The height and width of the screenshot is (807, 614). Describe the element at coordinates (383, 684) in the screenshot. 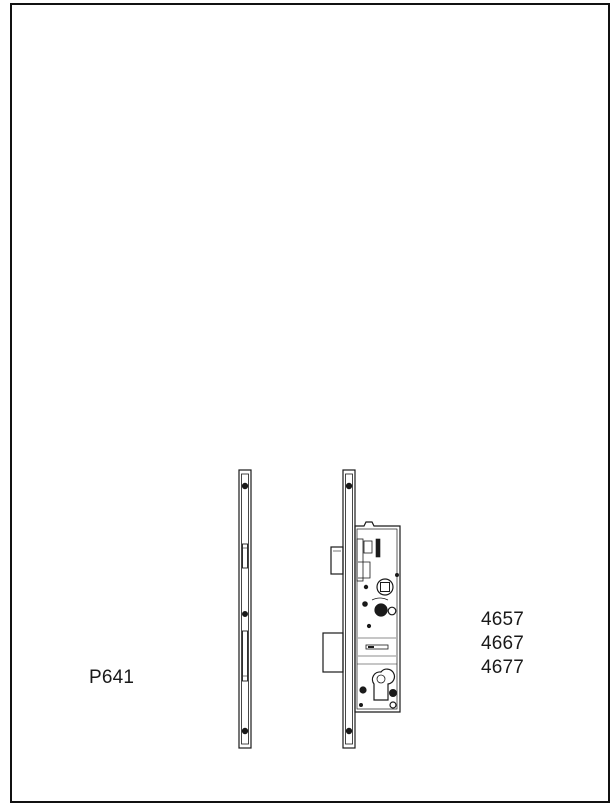

I see `euro-cylinder-cutout` at that location.